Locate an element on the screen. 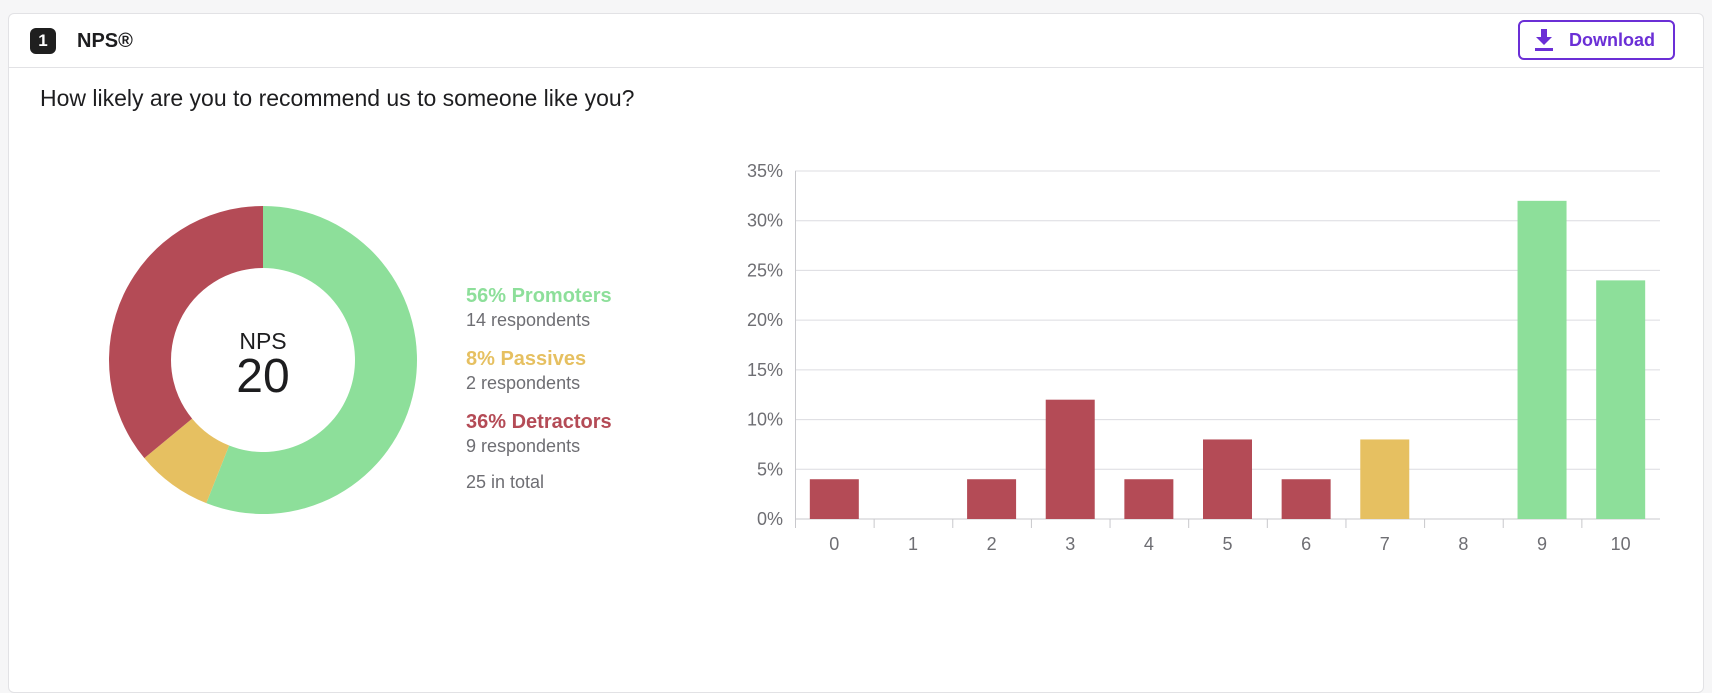 The width and height of the screenshot is (1712, 693). passives-label: 8% Passives is located at coordinates (526, 359).